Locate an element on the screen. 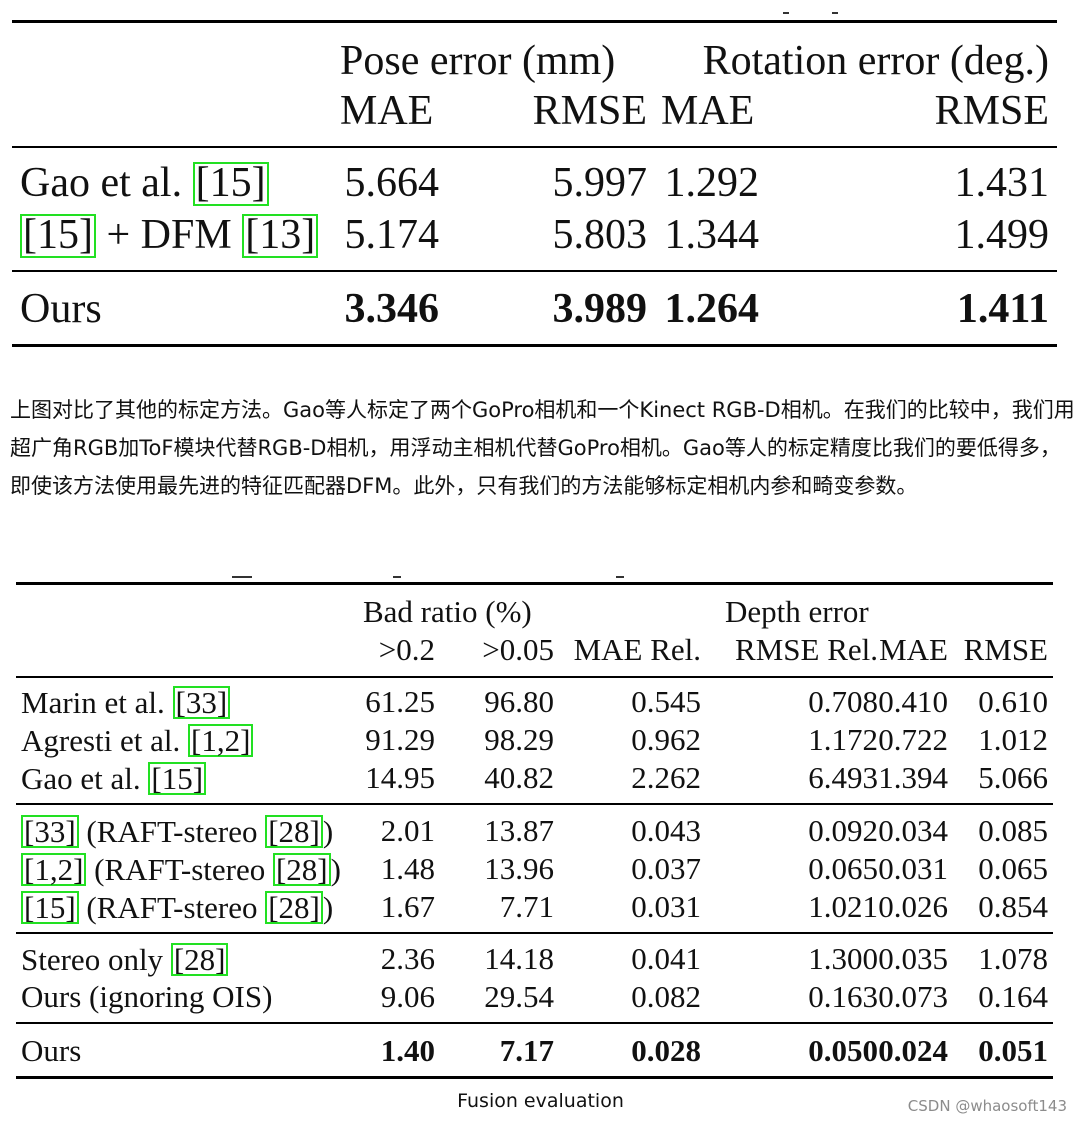  table2-cell: 13.96 is located at coordinates (519, 868).